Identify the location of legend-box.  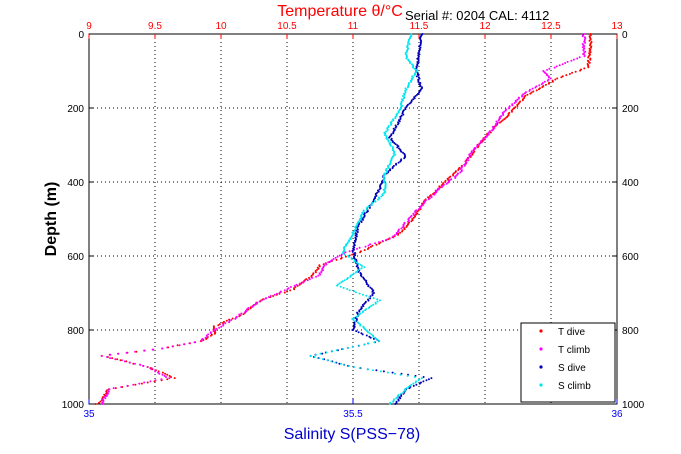
(568, 362).